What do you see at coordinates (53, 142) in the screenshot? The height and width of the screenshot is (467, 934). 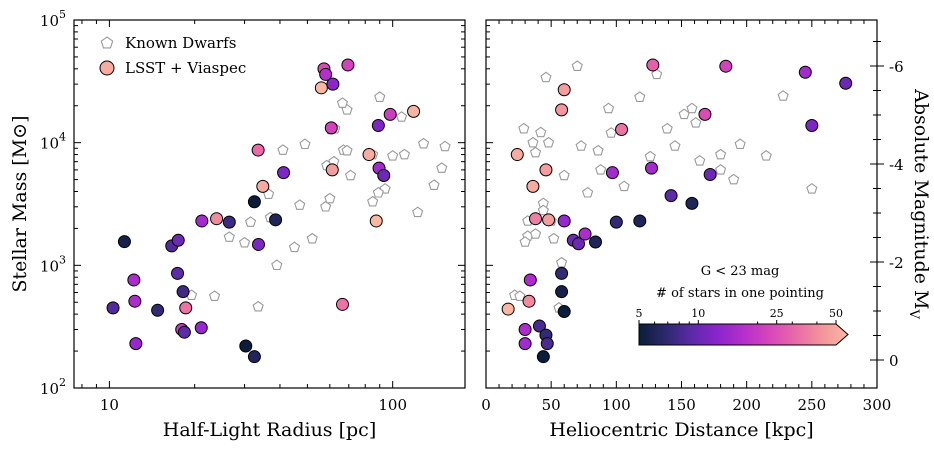 I see `left-y-tick-label: 10⁴` at bounding box center [53, 142].